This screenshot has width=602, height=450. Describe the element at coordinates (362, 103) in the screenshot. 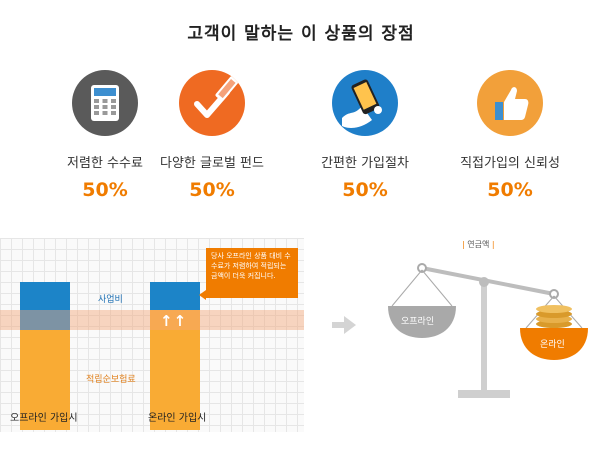

I see `phone-hand-icon` at that location.